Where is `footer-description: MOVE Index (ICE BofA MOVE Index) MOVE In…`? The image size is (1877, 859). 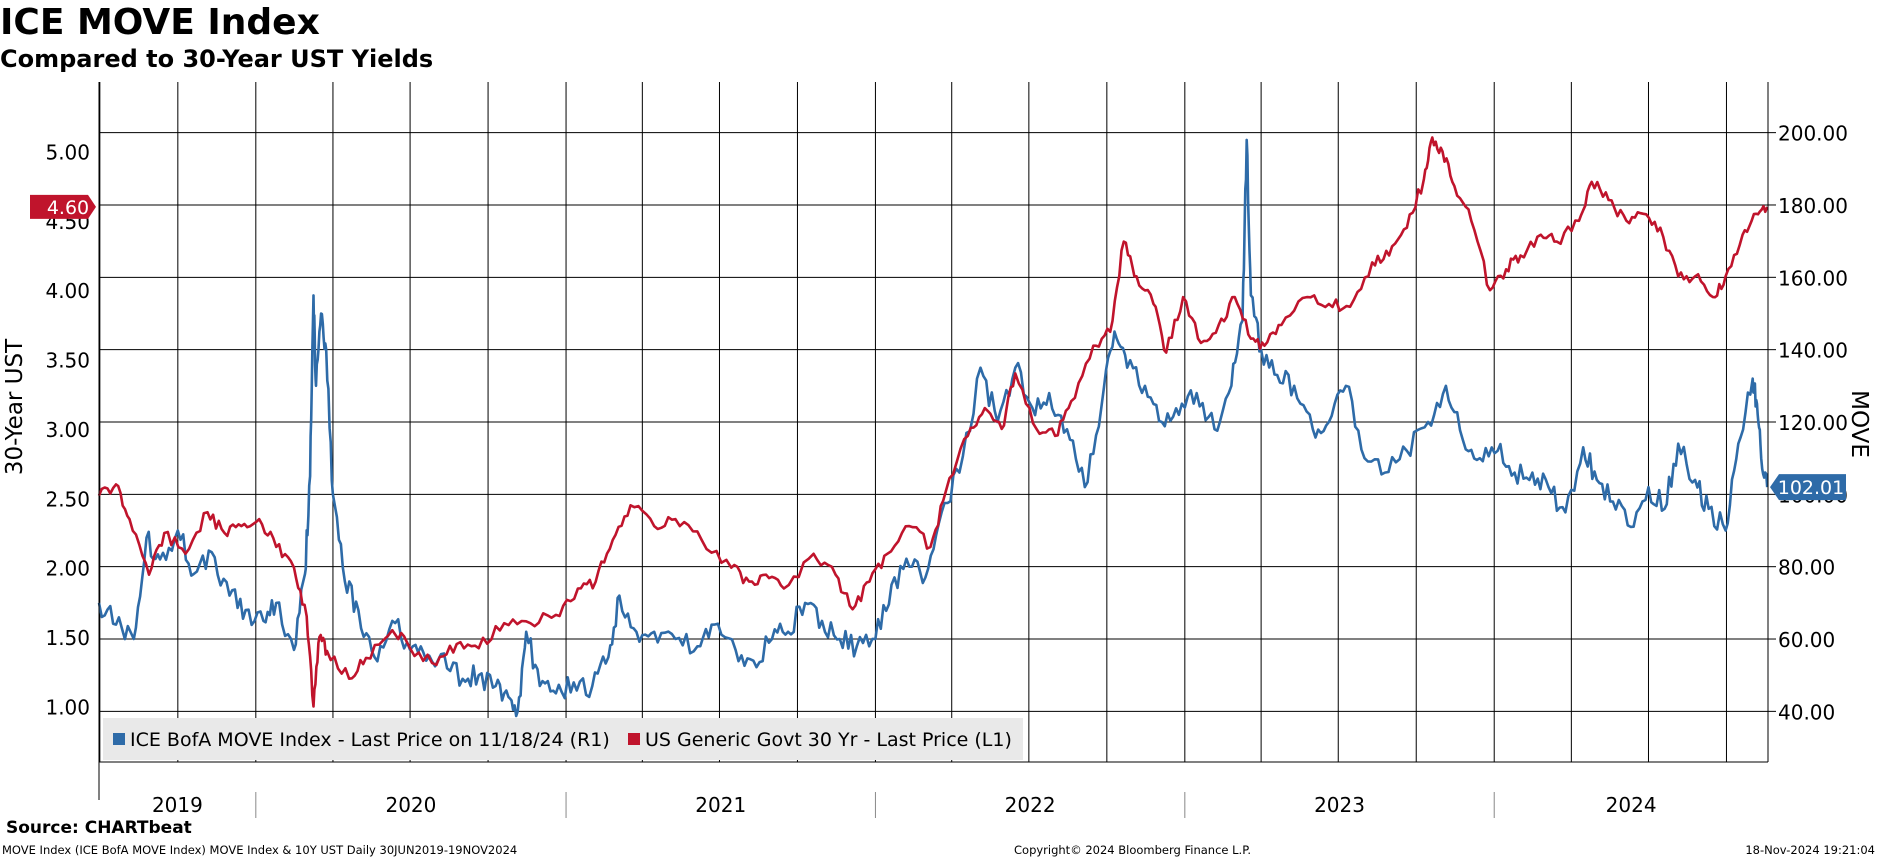 footer-description: MOVE Index (ICE BofA MOVE Index) MOVE In… is located at coordinates (260, 850).